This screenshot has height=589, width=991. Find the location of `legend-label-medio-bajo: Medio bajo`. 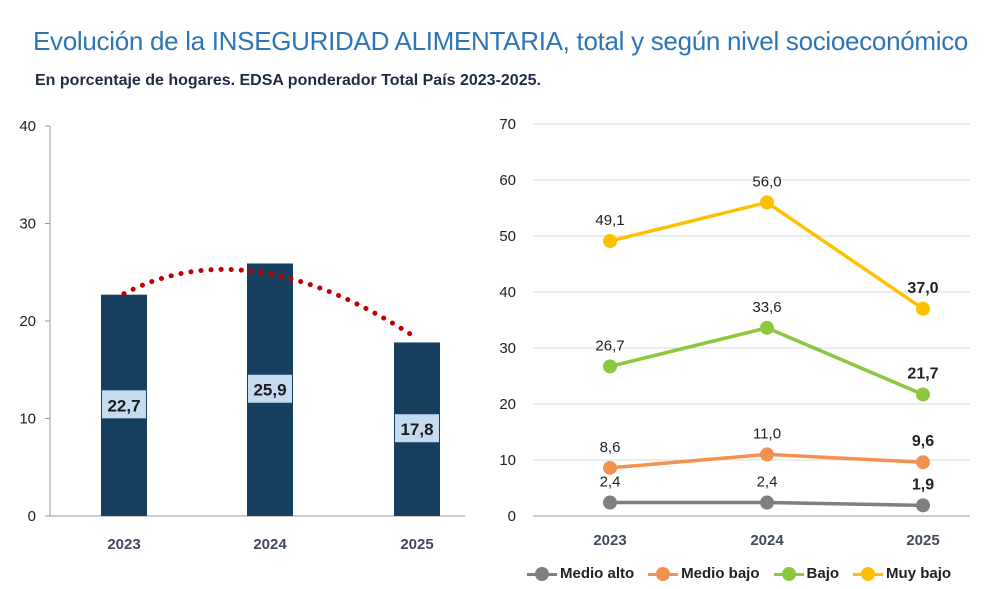

legend-label-medio-bajo: Medio bajo is located at coordinates (720, 573).